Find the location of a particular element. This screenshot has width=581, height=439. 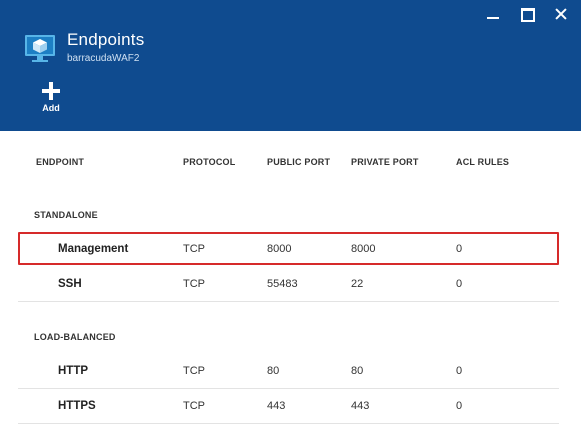

plus-icon is located at coordinates (51, 91).